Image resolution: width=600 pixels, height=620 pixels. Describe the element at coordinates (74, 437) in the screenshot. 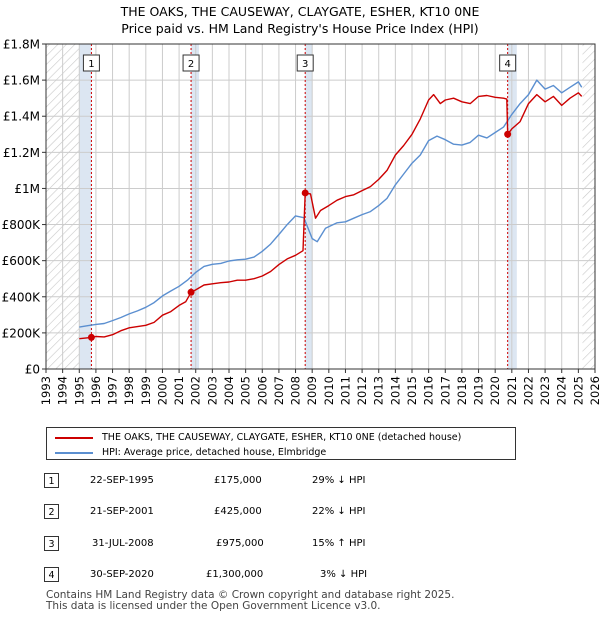

I see `legend-swatch-property` at that location.